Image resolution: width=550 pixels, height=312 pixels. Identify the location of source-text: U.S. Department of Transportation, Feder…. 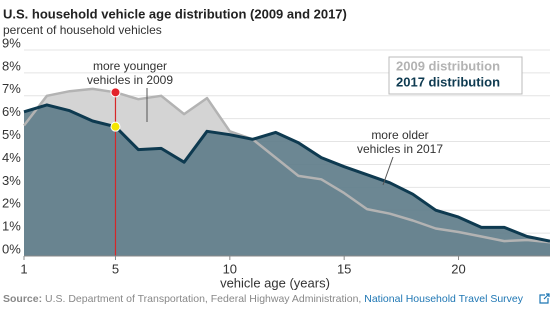
(203, 299).